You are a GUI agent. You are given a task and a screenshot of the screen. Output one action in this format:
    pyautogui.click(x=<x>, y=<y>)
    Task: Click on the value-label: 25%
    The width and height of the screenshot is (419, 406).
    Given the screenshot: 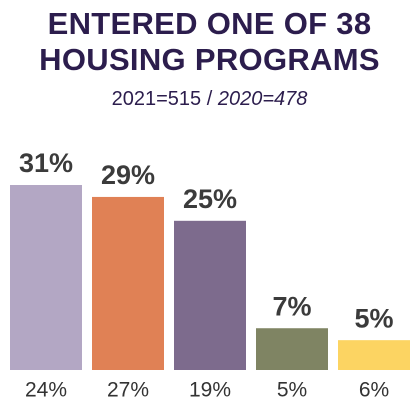 What is the action you would take?
    pyautogui.click(x=210, y=199)
    